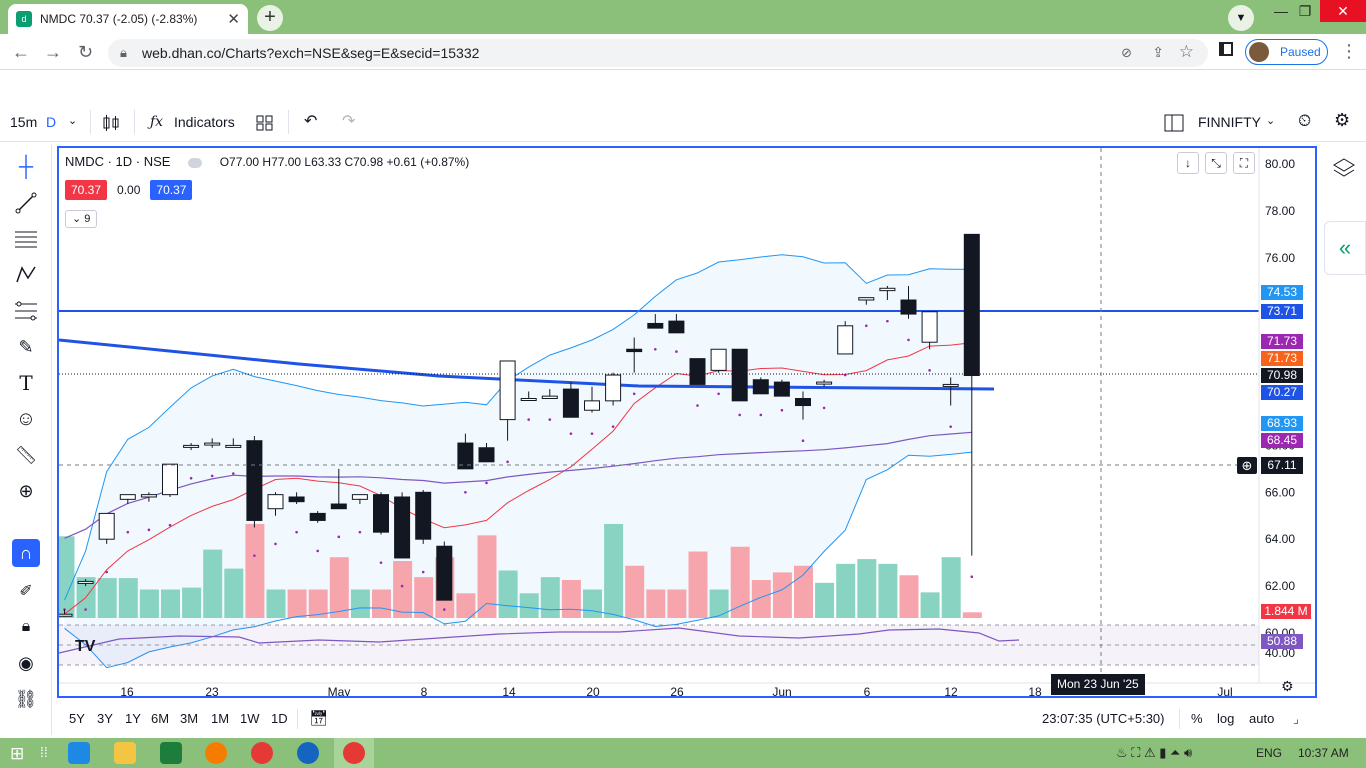 The image size is (1366, 768). I want to click on layout-grid-icon, so click(265, 123).